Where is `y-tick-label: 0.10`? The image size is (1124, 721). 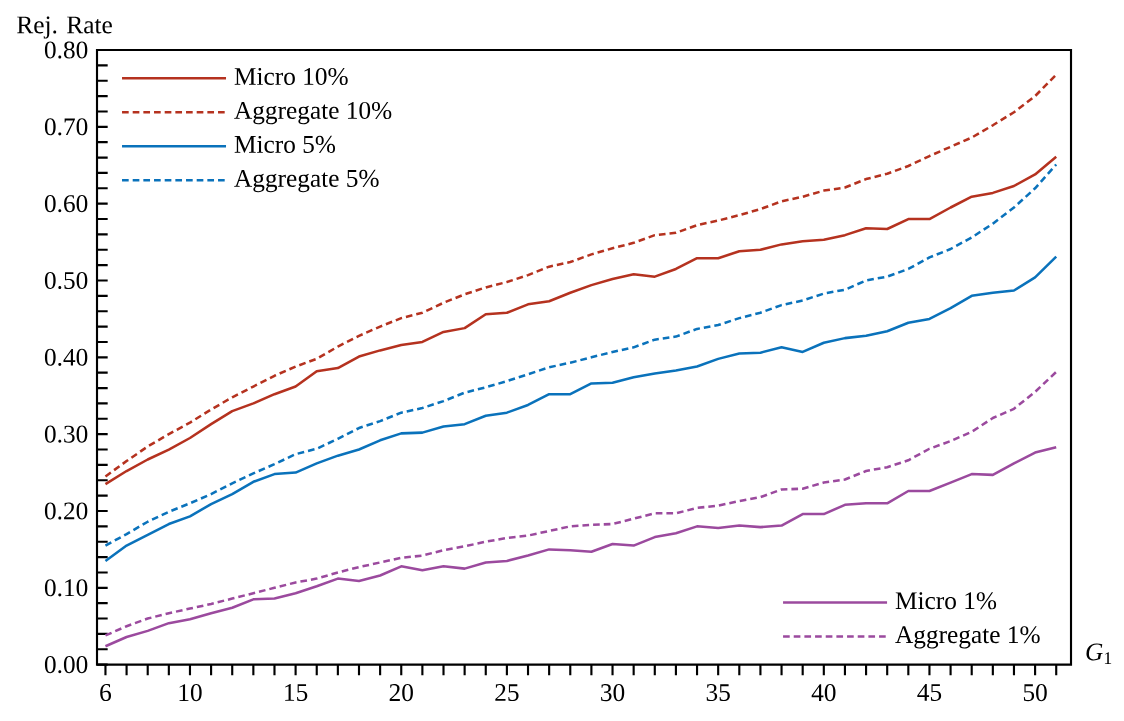
y-tick-label: 0.10 is located at coordinates (66, 588).